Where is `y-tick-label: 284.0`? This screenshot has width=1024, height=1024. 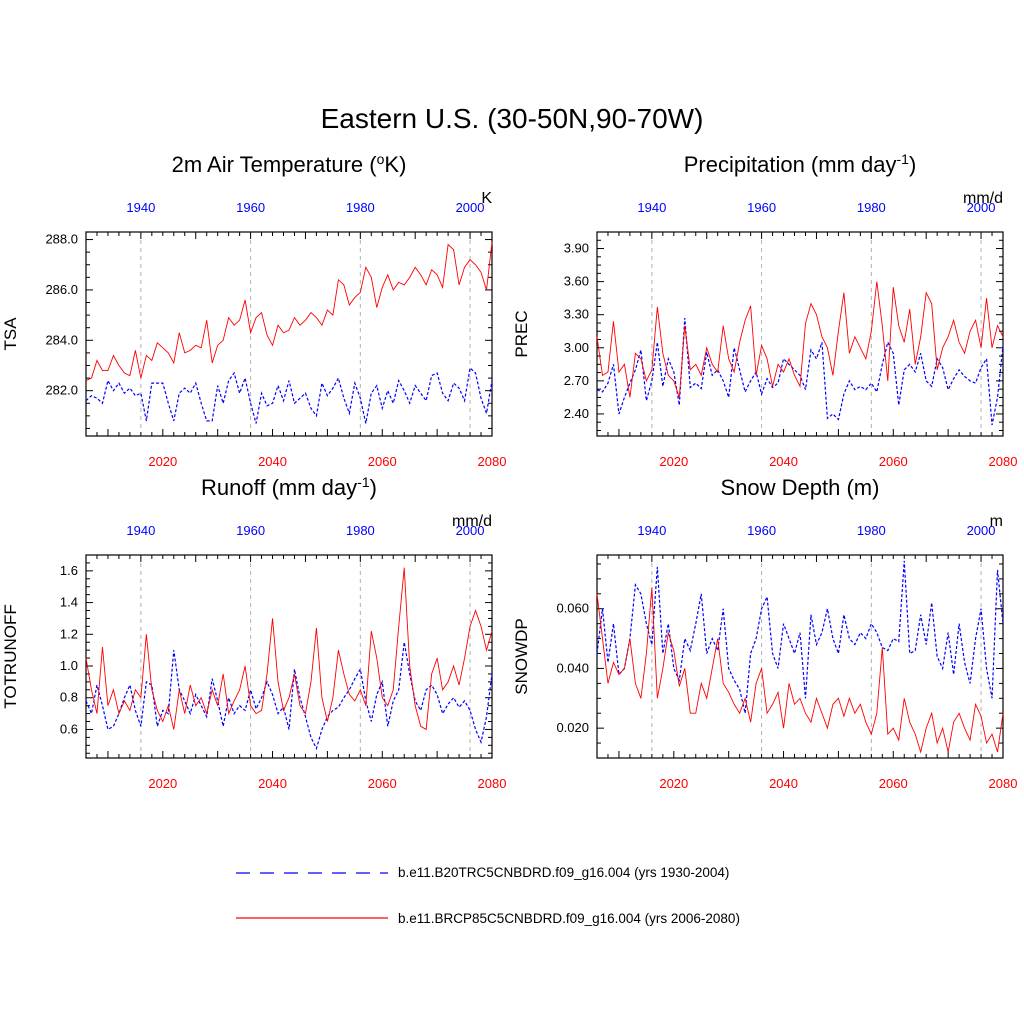 y-tick-label: 284.0 is located at coordinates (61, 339).